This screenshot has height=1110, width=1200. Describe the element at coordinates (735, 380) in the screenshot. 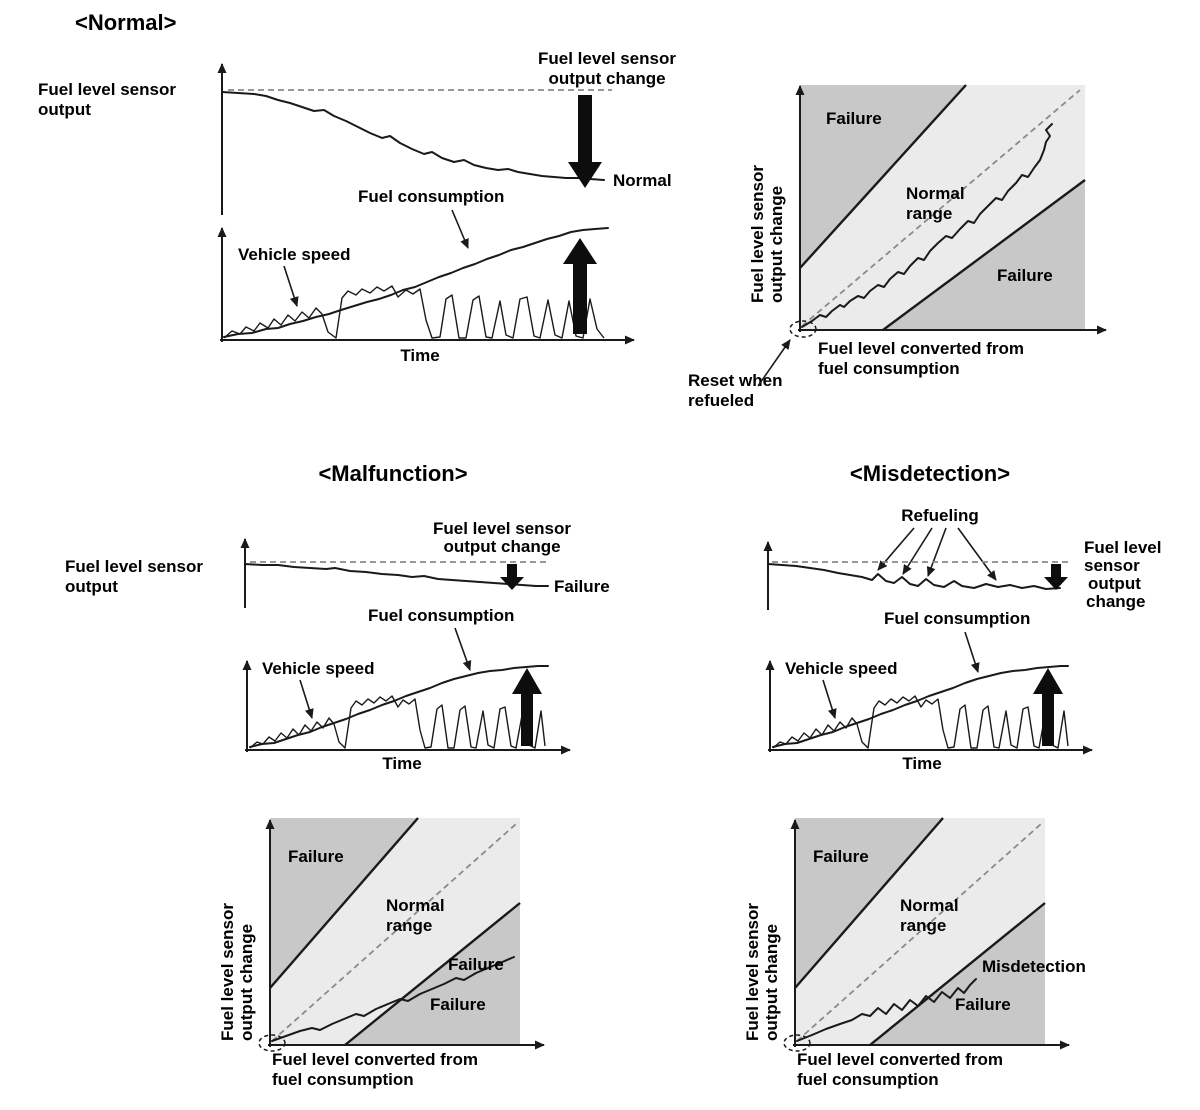

I see `reset-when-refueled-label: Reset when` at that location.